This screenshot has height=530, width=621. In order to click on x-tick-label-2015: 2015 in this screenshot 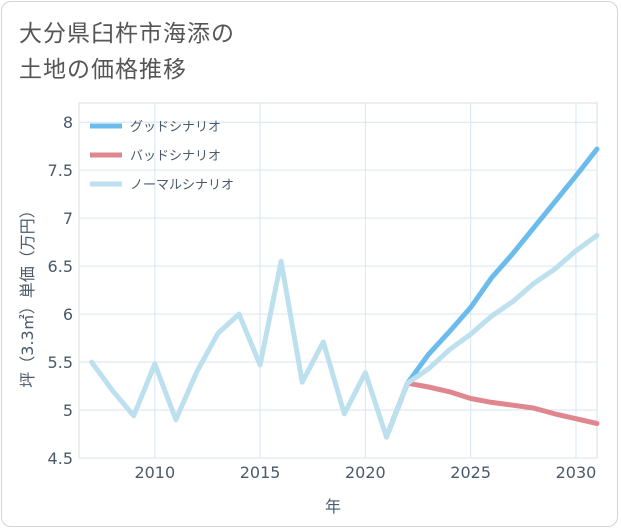, I will do `click(260, 472)`.